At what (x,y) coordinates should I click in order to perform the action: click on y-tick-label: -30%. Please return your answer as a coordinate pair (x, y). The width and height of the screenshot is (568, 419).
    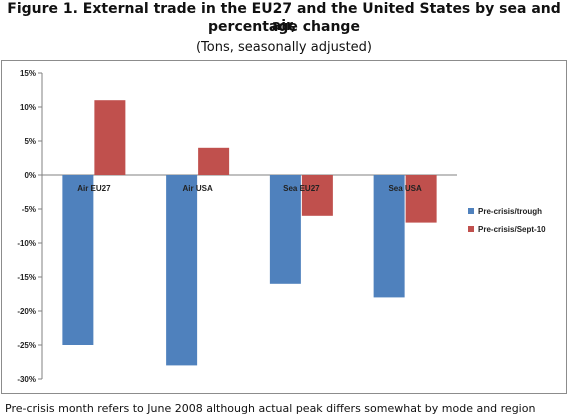
    Looking at the image, I should click on (26, 379).